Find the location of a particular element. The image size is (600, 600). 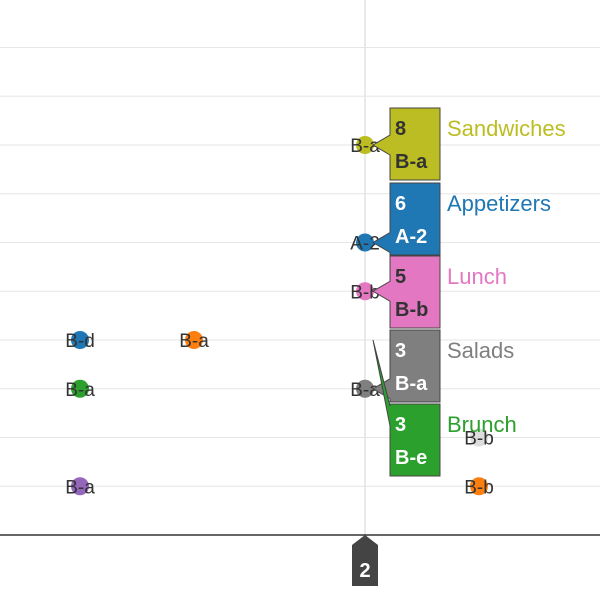

tooltip-point-label: B-b is located at coordinates (411, 310).